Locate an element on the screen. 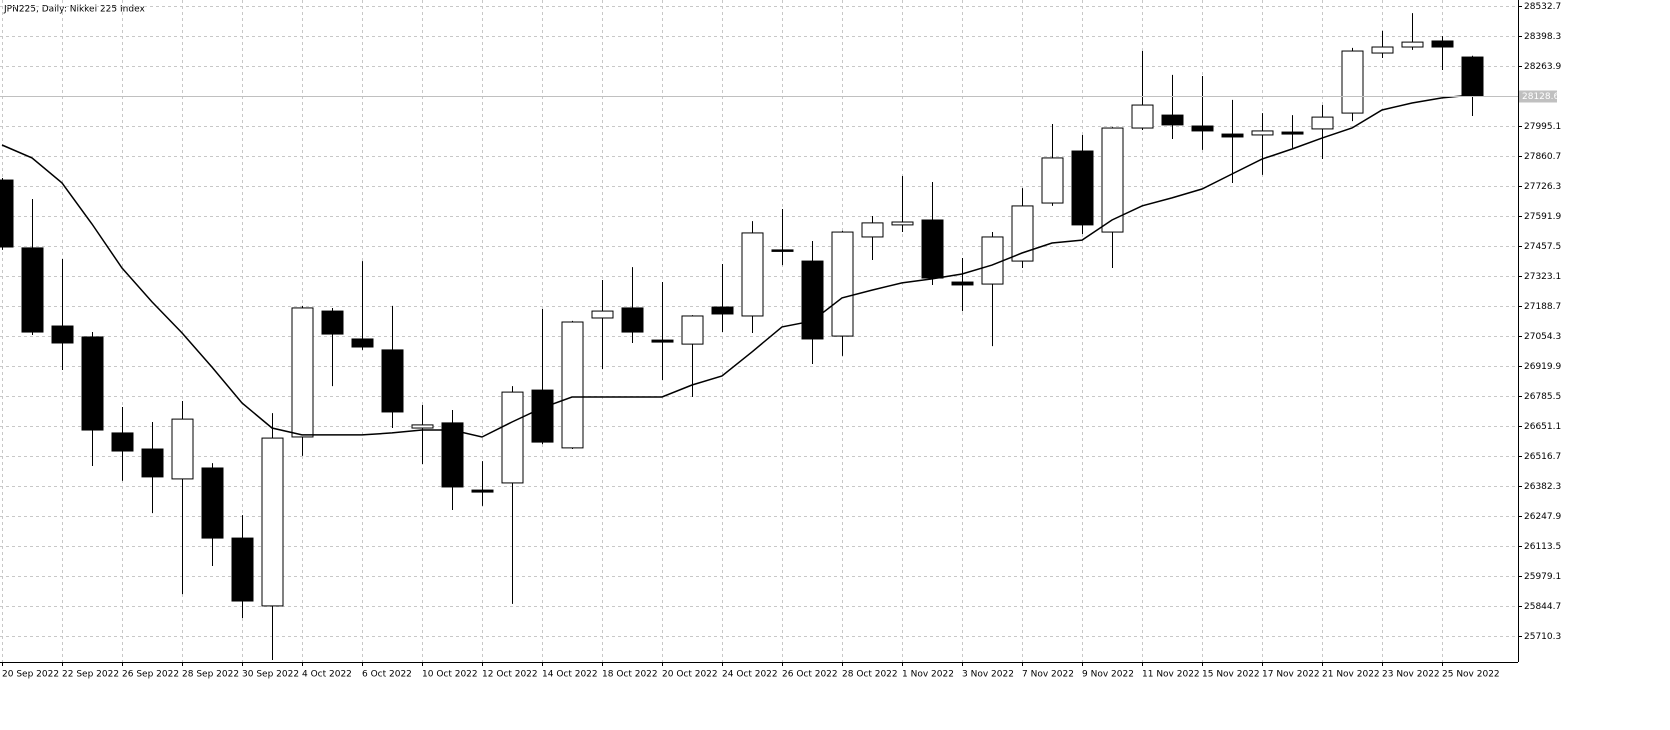 This screenshot has height=730, width=1670. last-price-label: 28128.6 is located at coordinates (1540, 97).